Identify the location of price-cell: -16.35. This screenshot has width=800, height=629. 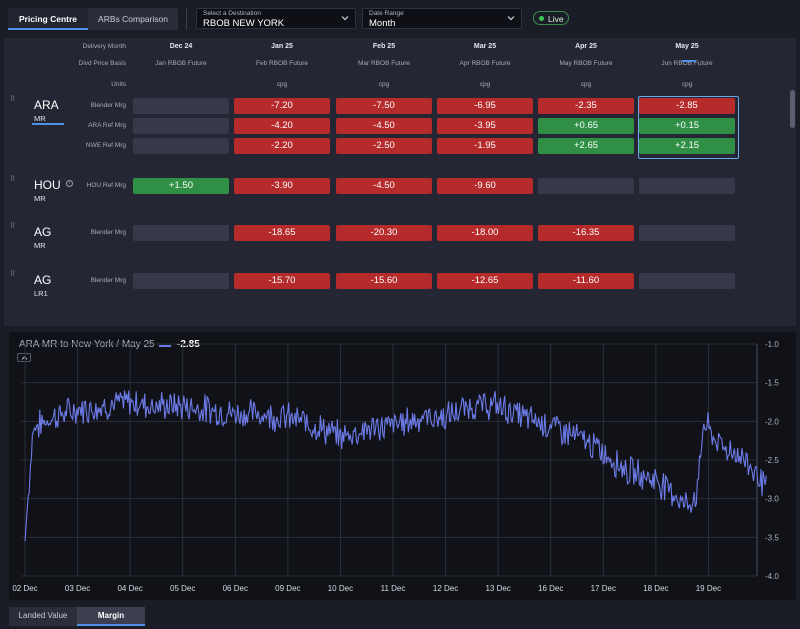
(586, 233).